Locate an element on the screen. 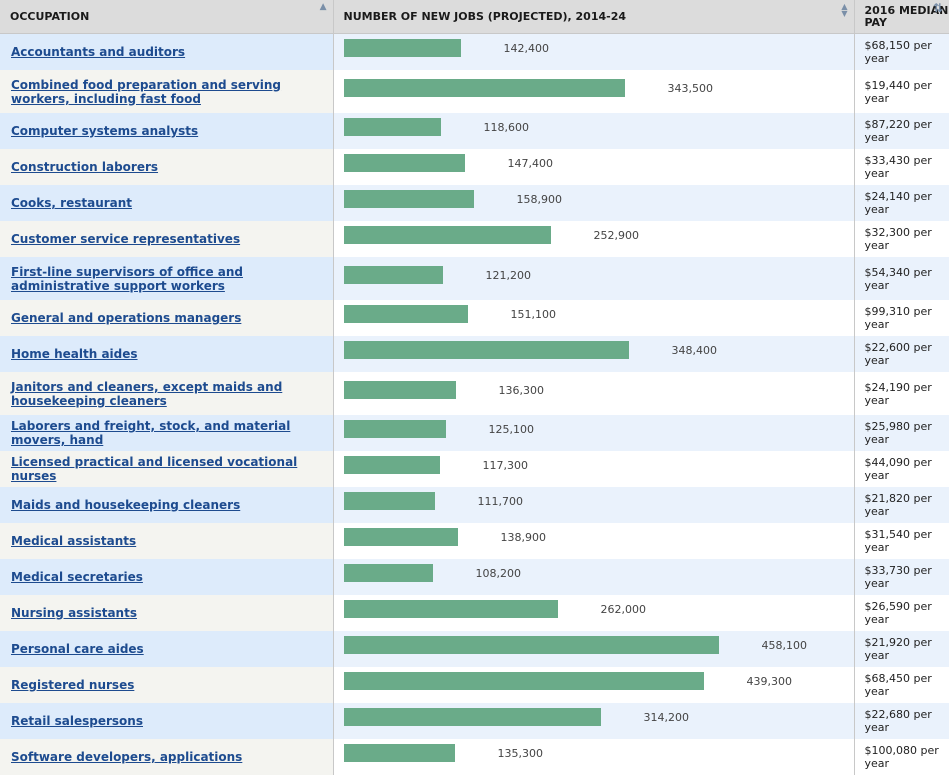  median-pay-cell: $26,590 per year is located at coordinates (901, 613).